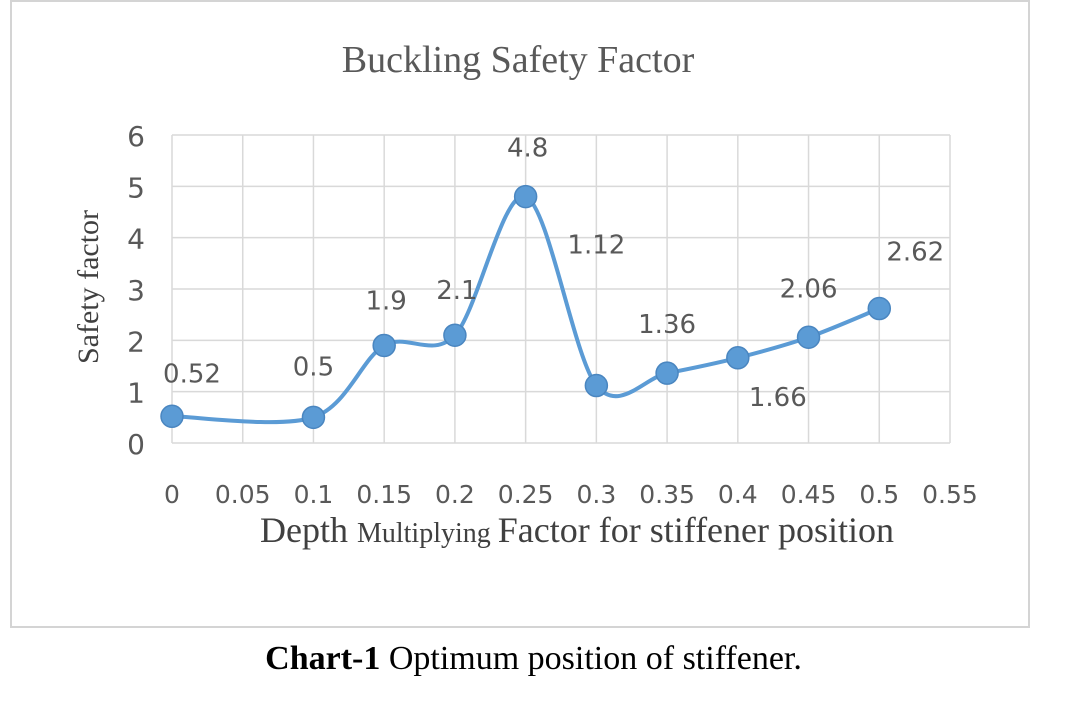 The width and height of the screenshot is (1067, 714). Describe the element at coordinates (136, 444) in the screenshot. I see `y-tick-label: 0` at that location.